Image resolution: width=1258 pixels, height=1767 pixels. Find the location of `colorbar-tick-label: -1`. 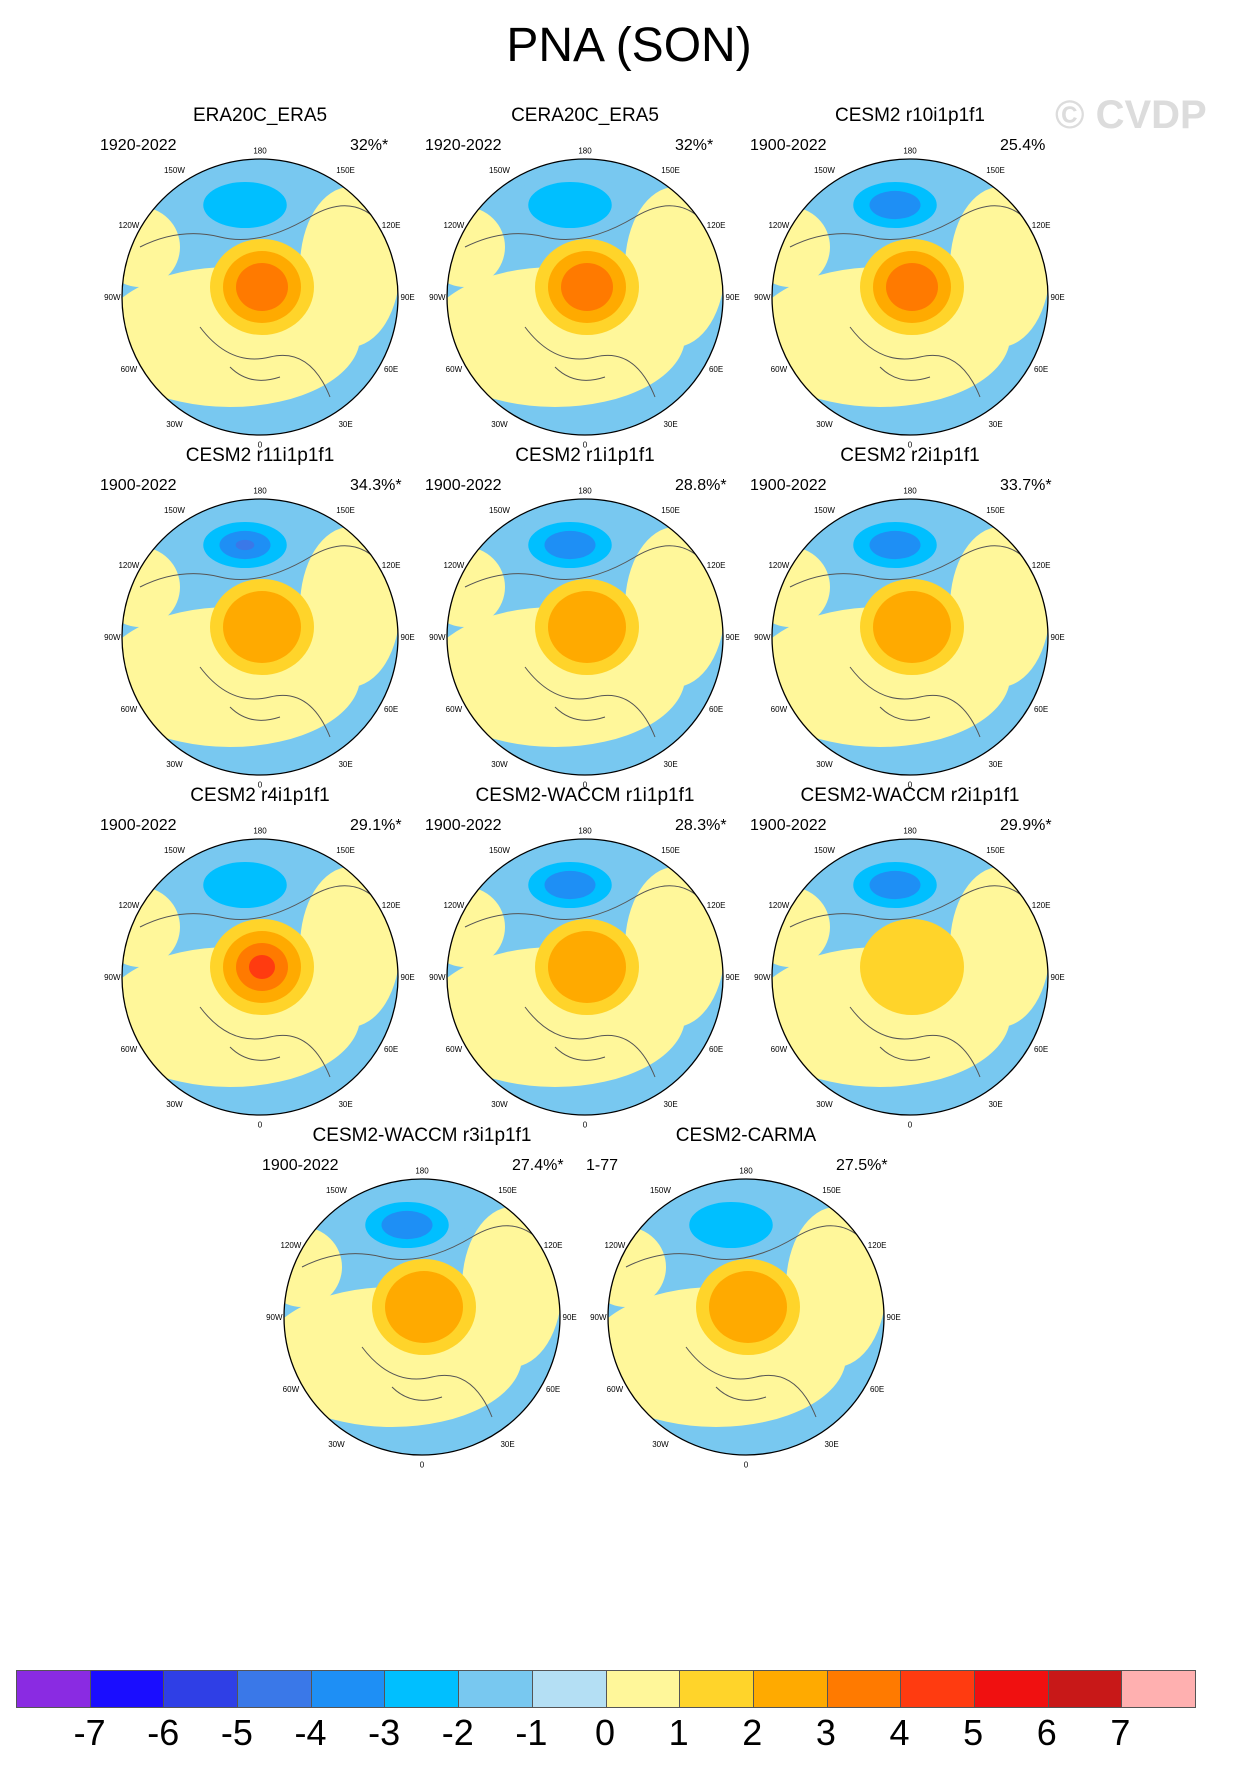

colorbar-tick-label: -1 is located at coordinates (531, 1732).